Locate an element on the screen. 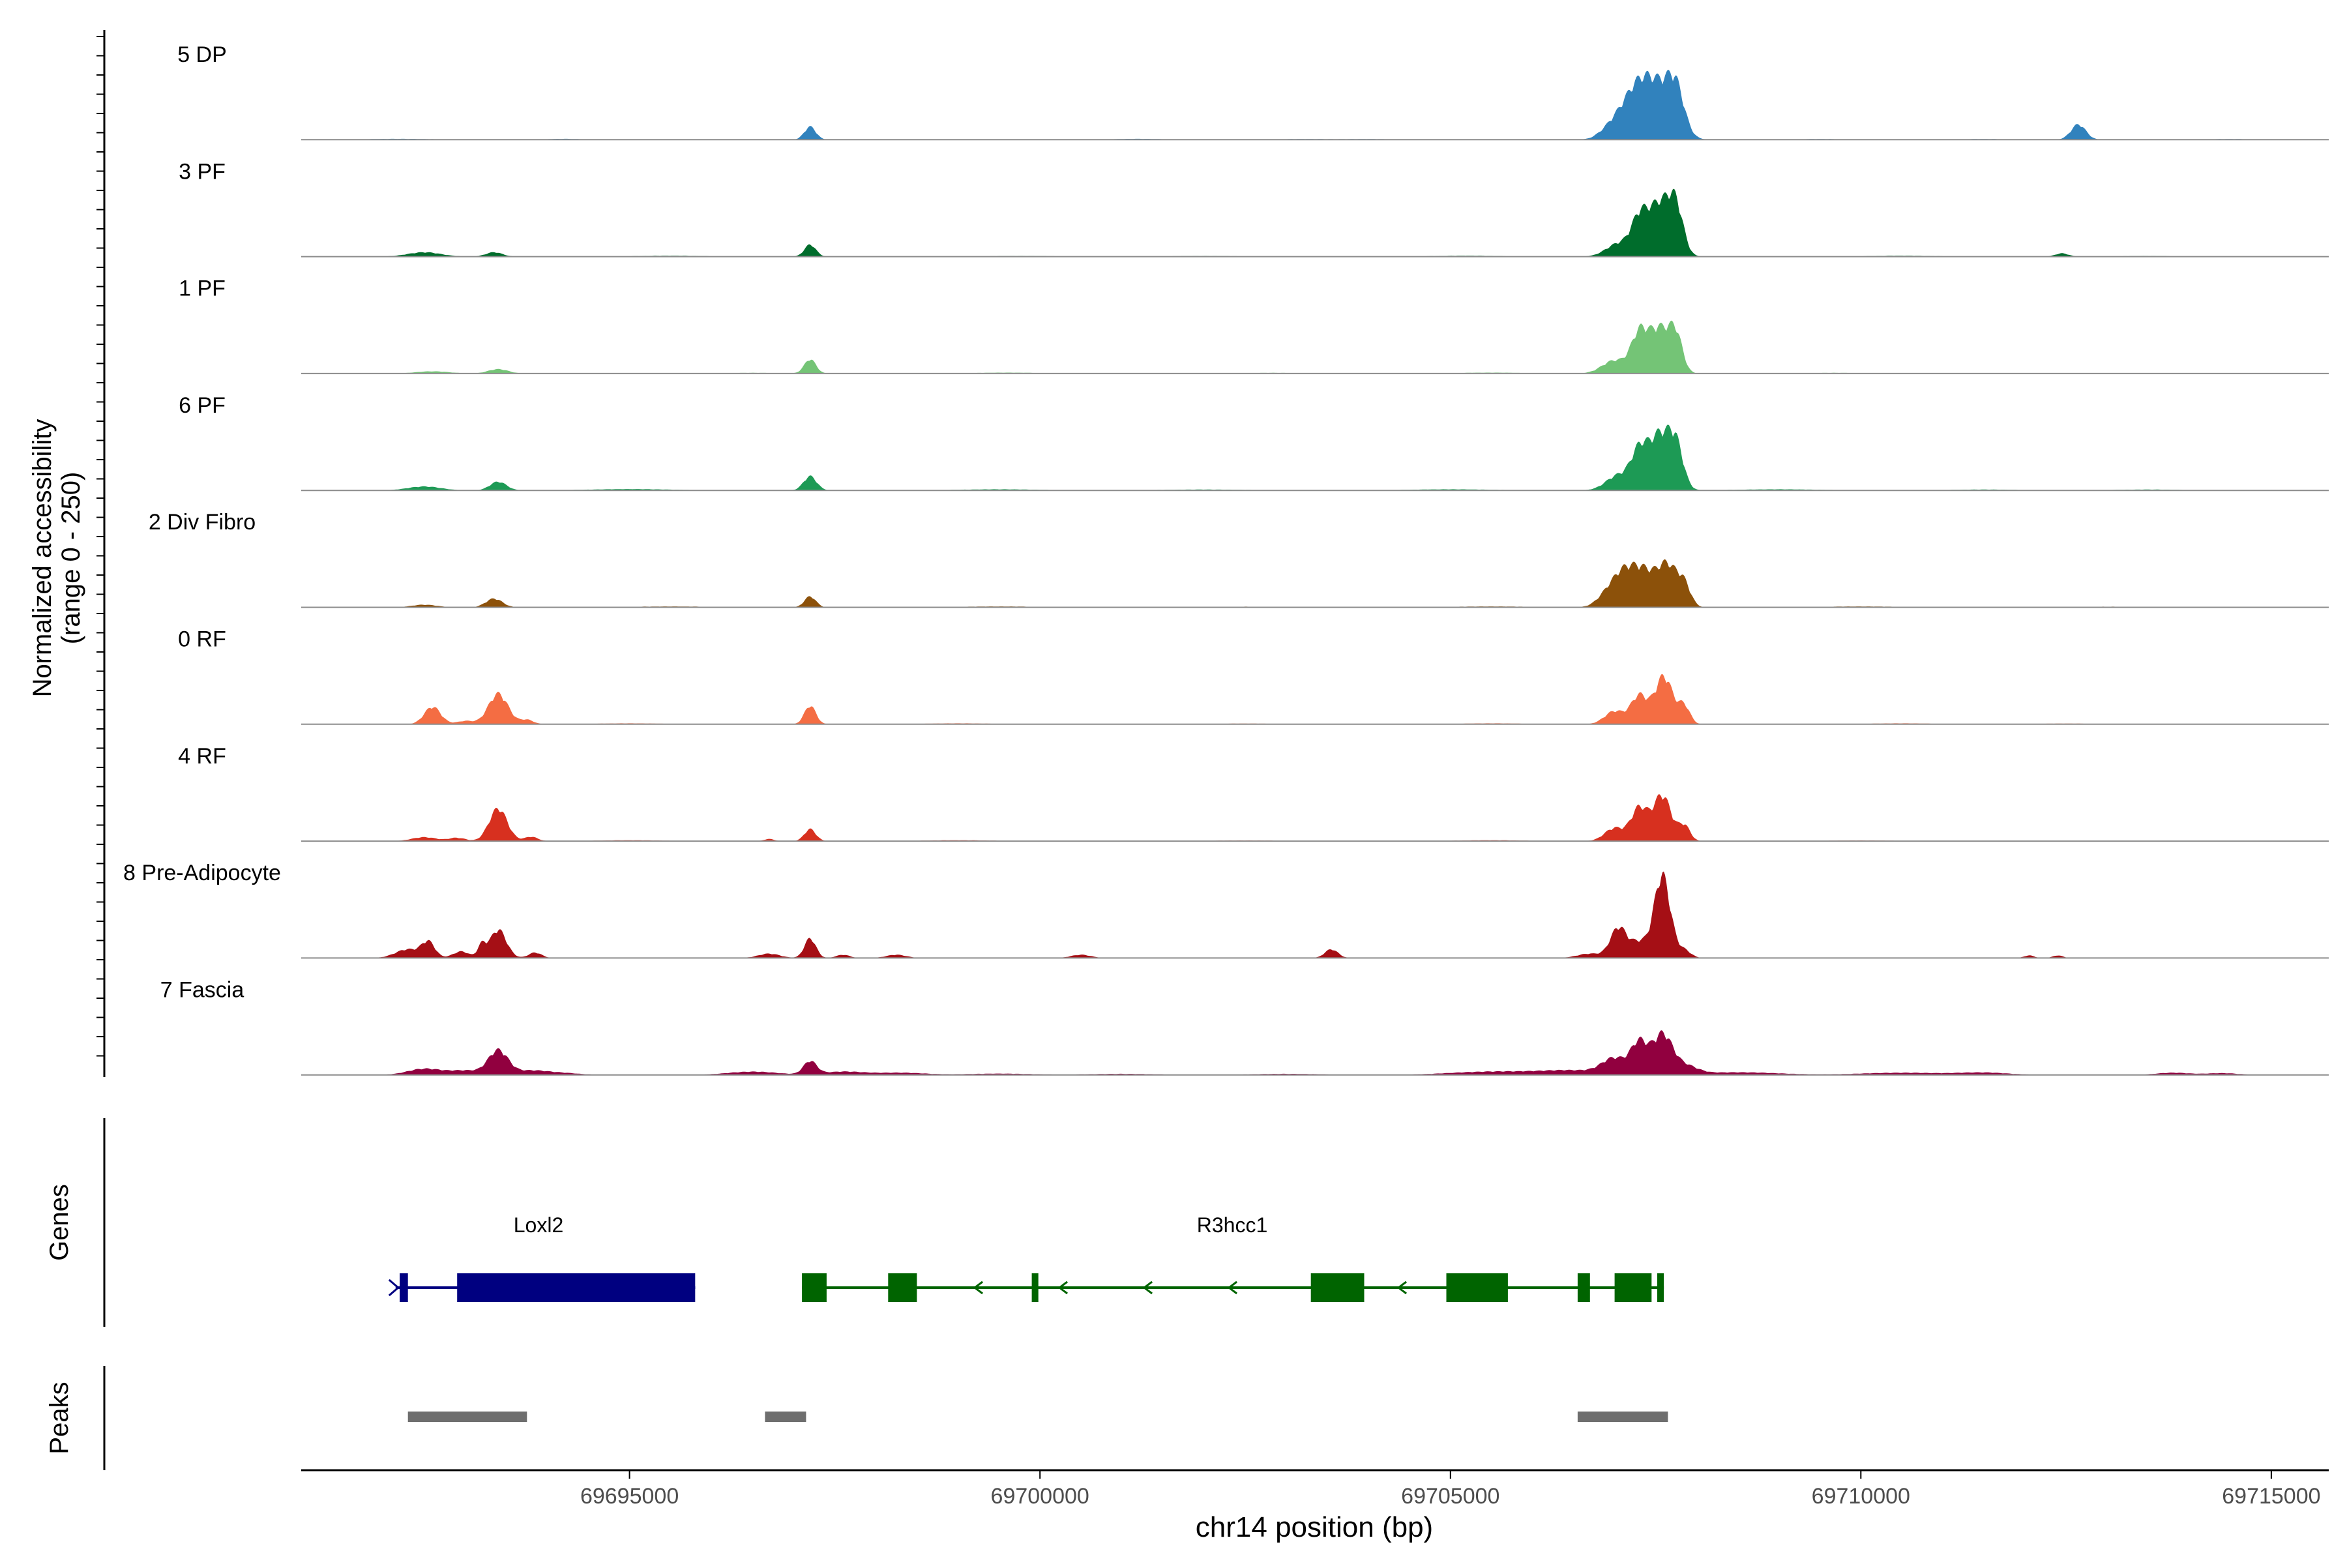  gene-annotations: Loxl2 R3hcc1 is located at coordinates (1026, 1257).